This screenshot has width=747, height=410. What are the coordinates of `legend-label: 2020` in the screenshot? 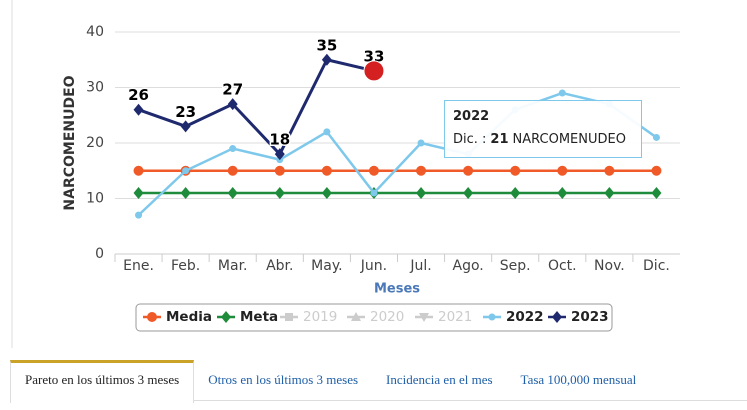 It's located at (387, 317).